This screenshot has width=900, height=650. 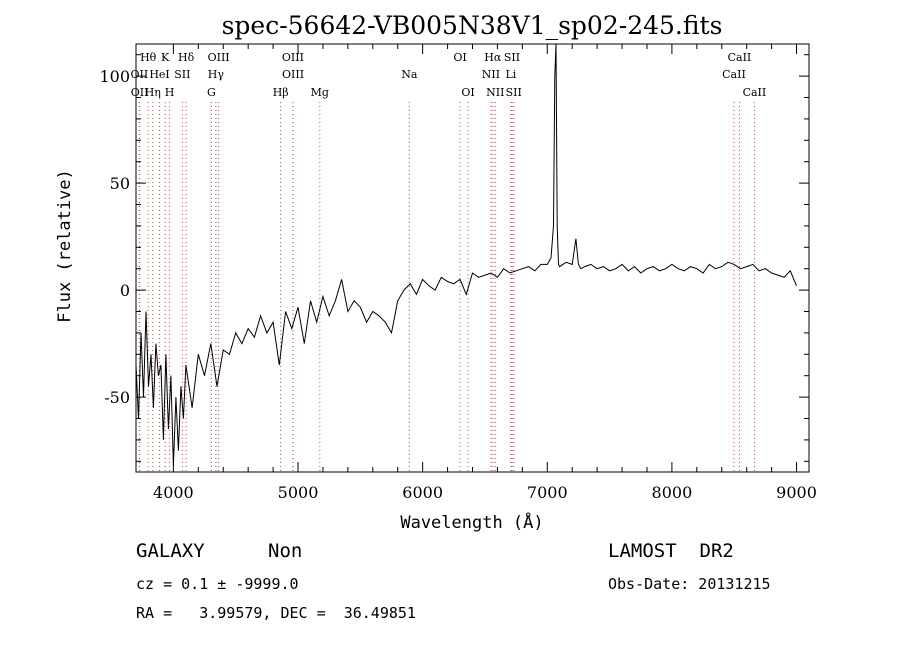 What do you see at coordinates (493, 57) in the screenshot?
I see `line-label-19: Hα` at bounding box center [493, 57].